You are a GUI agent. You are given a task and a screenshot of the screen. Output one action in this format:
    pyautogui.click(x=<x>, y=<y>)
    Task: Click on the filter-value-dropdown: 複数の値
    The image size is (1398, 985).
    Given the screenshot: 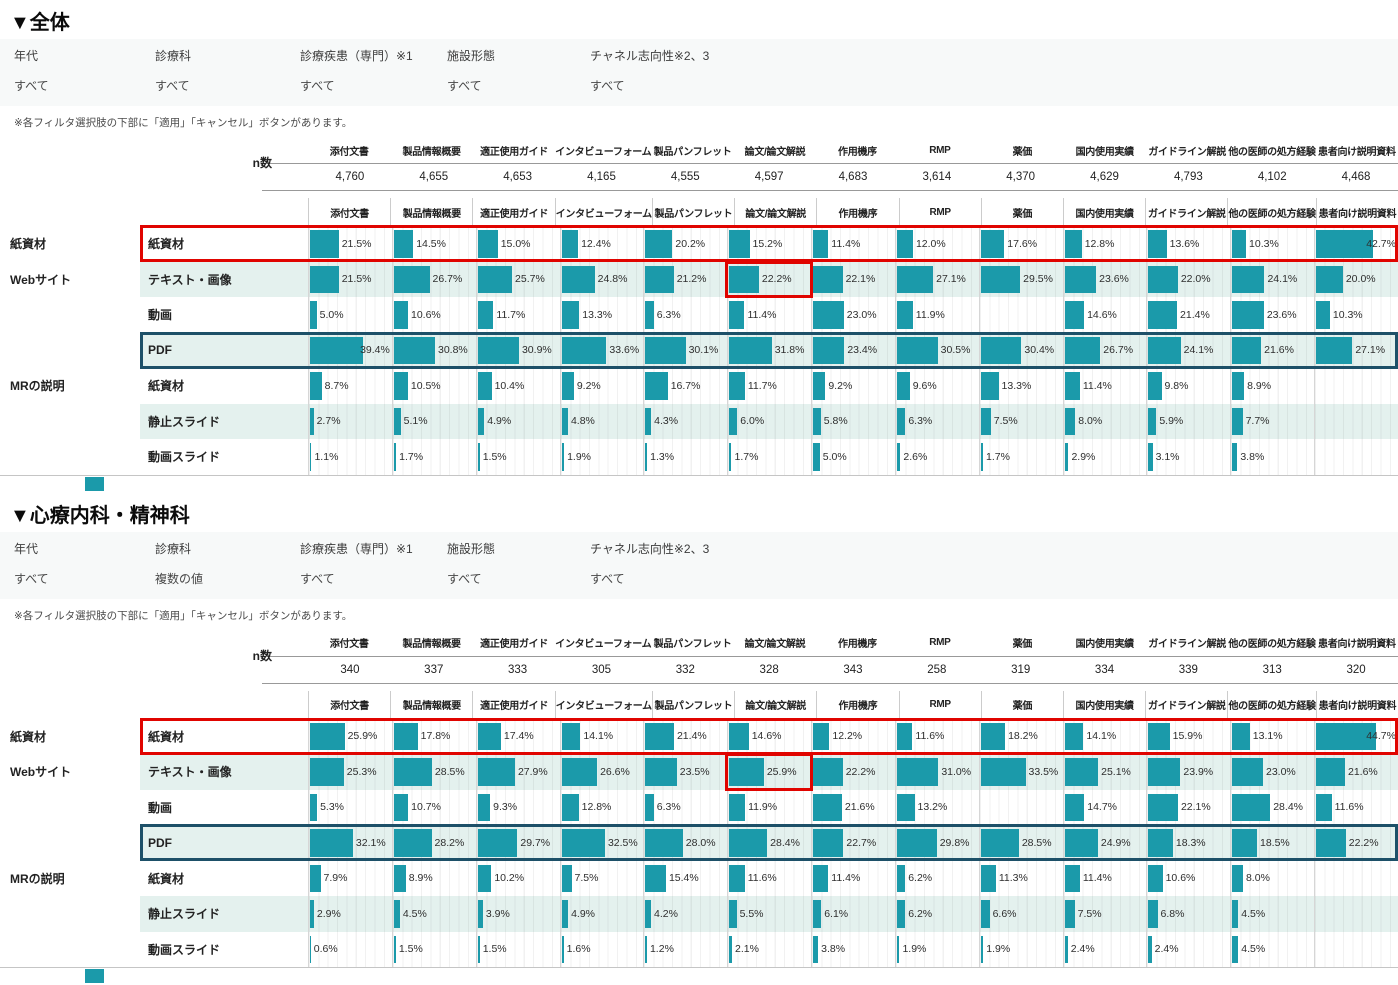 What is the action you would take?
    pyautogui.click(x=227, y=578)
    